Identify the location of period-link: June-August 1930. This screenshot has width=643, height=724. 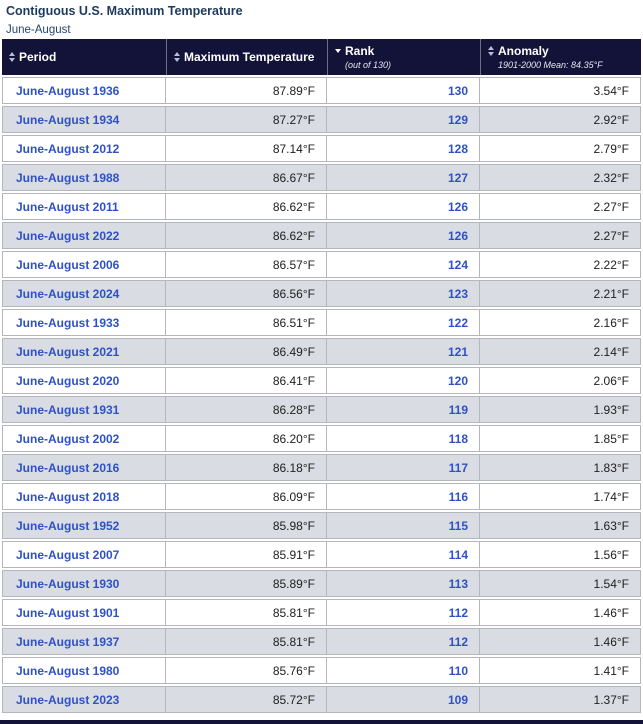
(68, 583).